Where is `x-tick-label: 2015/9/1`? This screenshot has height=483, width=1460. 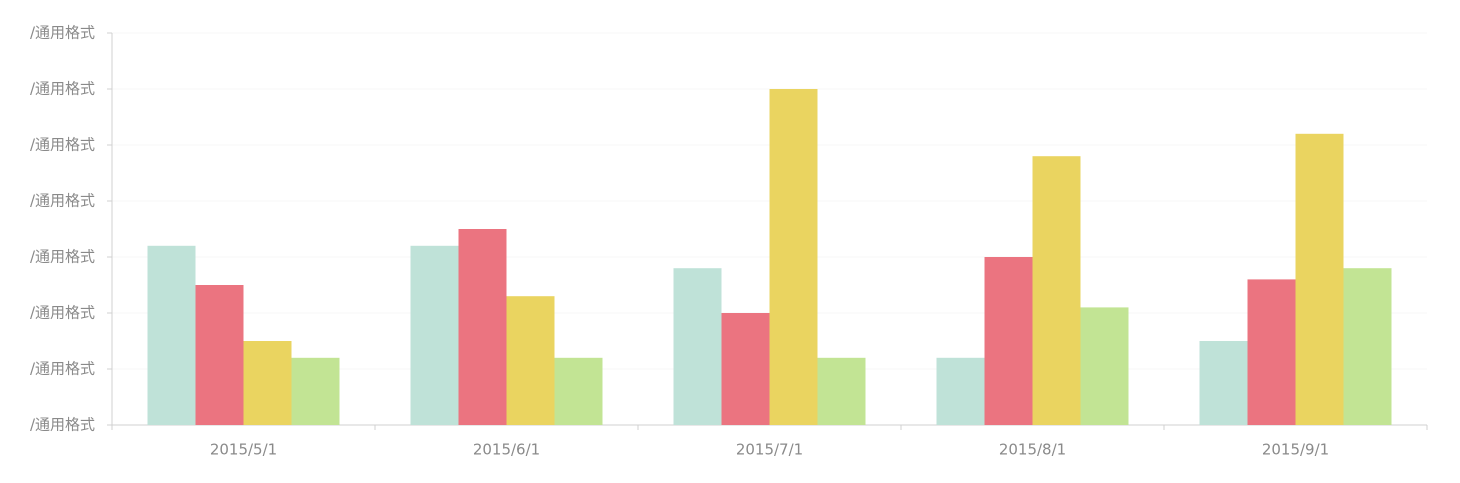
x-tick-label: 2015/9/1 is located at coordinates (1295, 450).